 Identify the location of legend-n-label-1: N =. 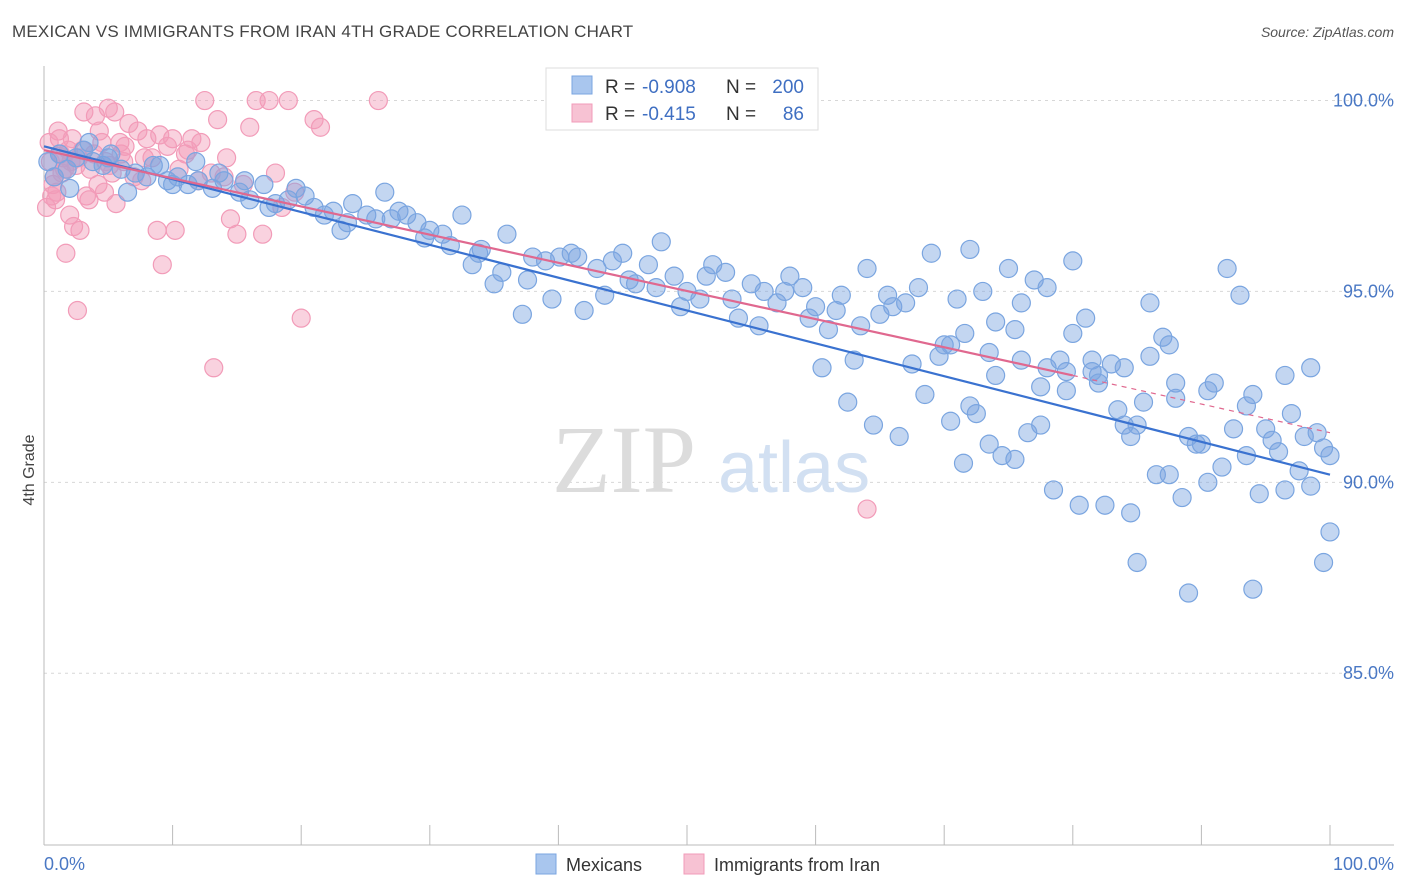
(741, 87).